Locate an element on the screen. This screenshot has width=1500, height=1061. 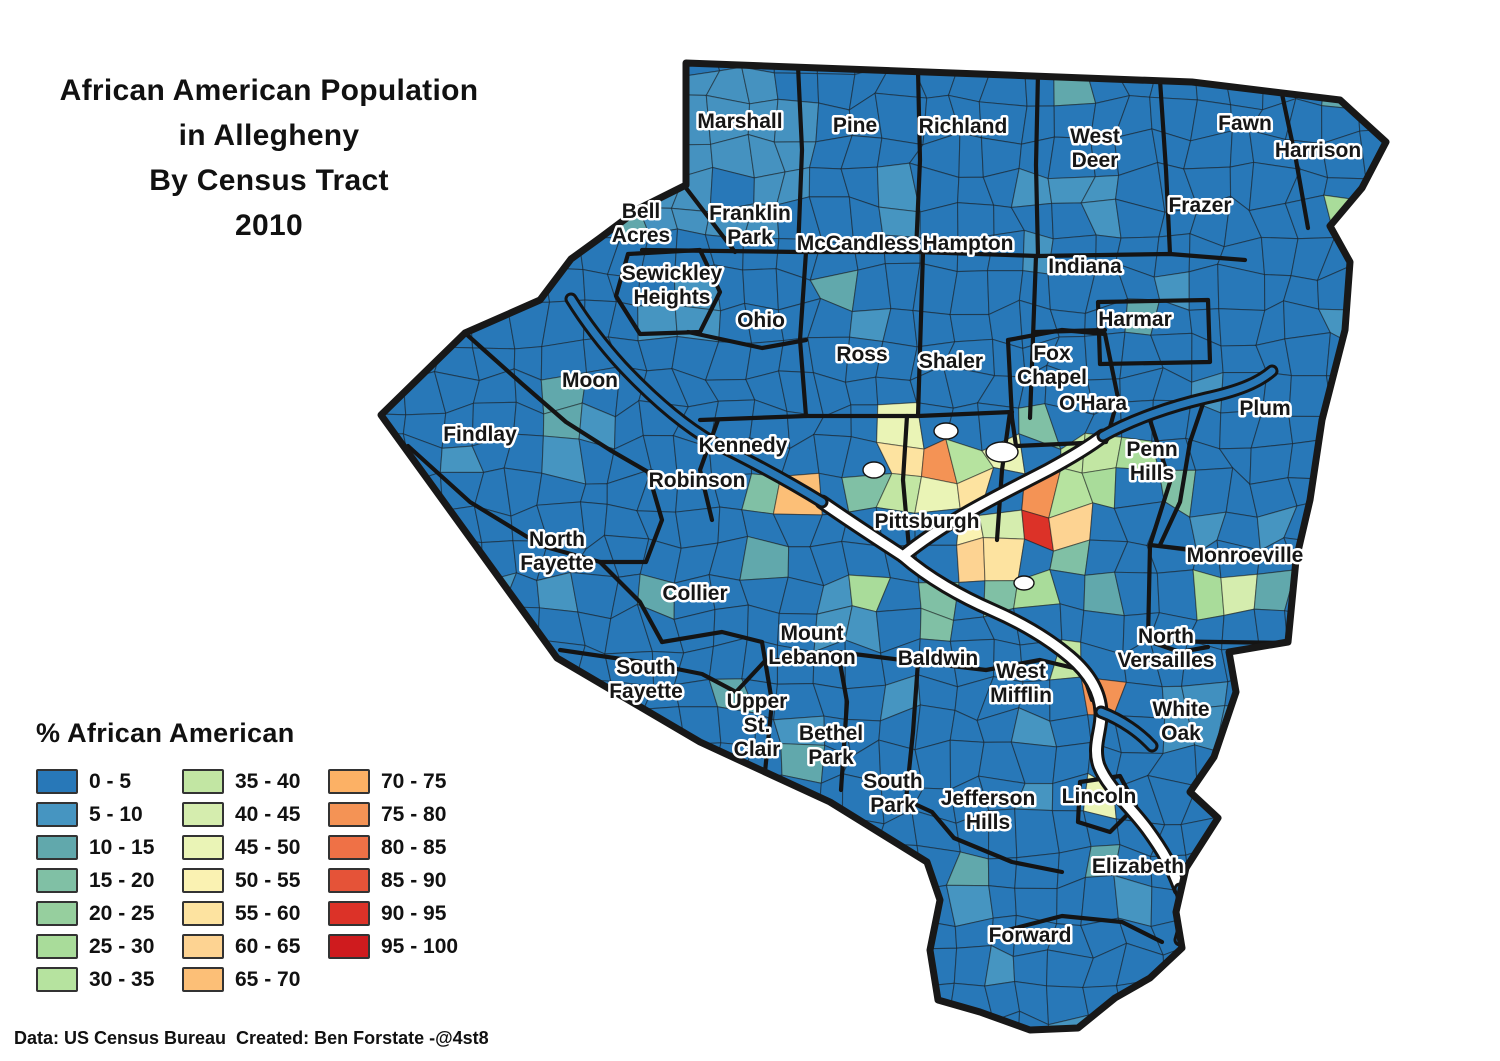
map-label-south-park: South Park is located at coordinates (892, 793).